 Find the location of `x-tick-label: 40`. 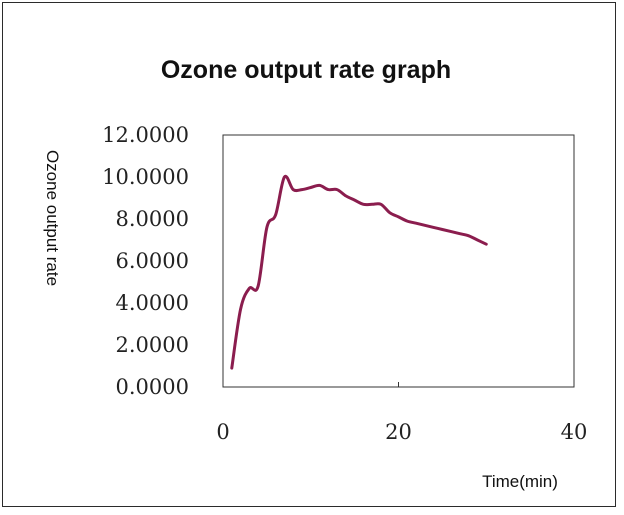

x-tick-label: 40 is located at coordinates (574, 432).